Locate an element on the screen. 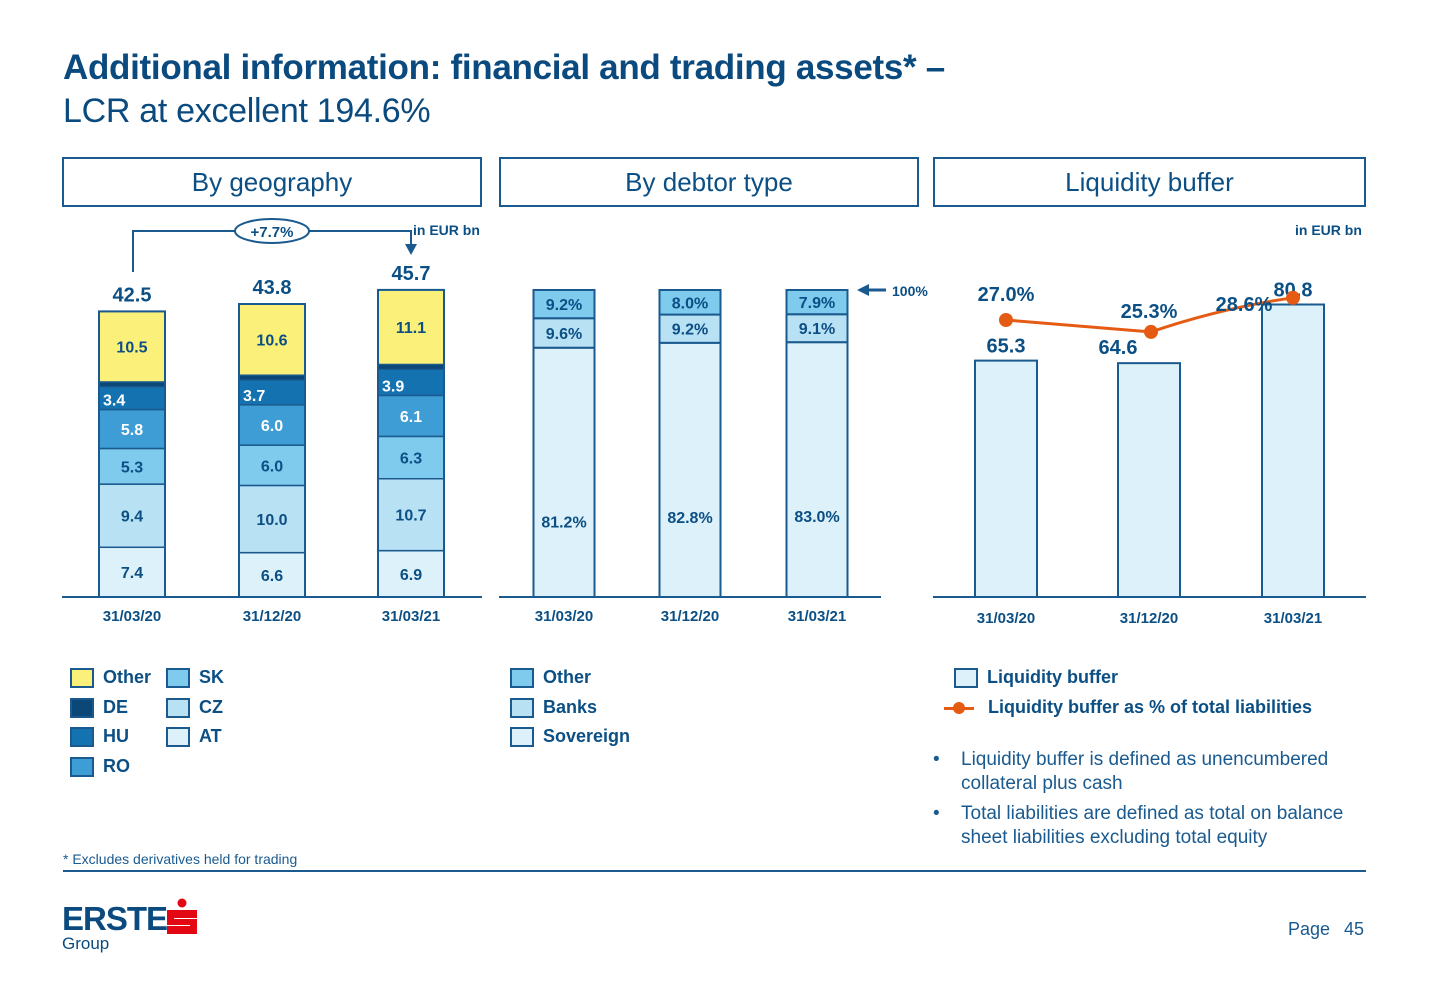 The image size is (1440, 997). page-label: Page is located at coordinates (1309, 929).